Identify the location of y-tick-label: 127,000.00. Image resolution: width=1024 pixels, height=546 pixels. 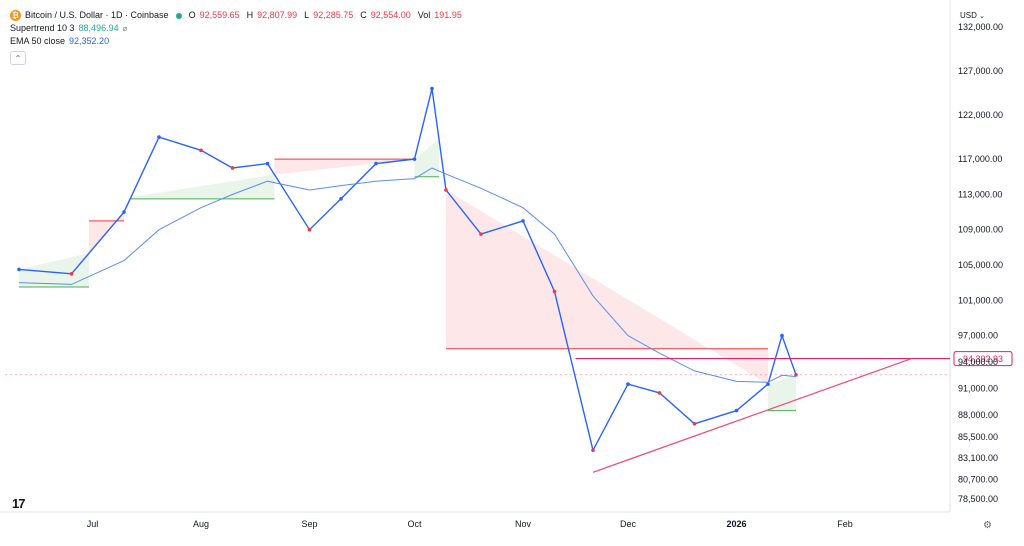
(980, 71).